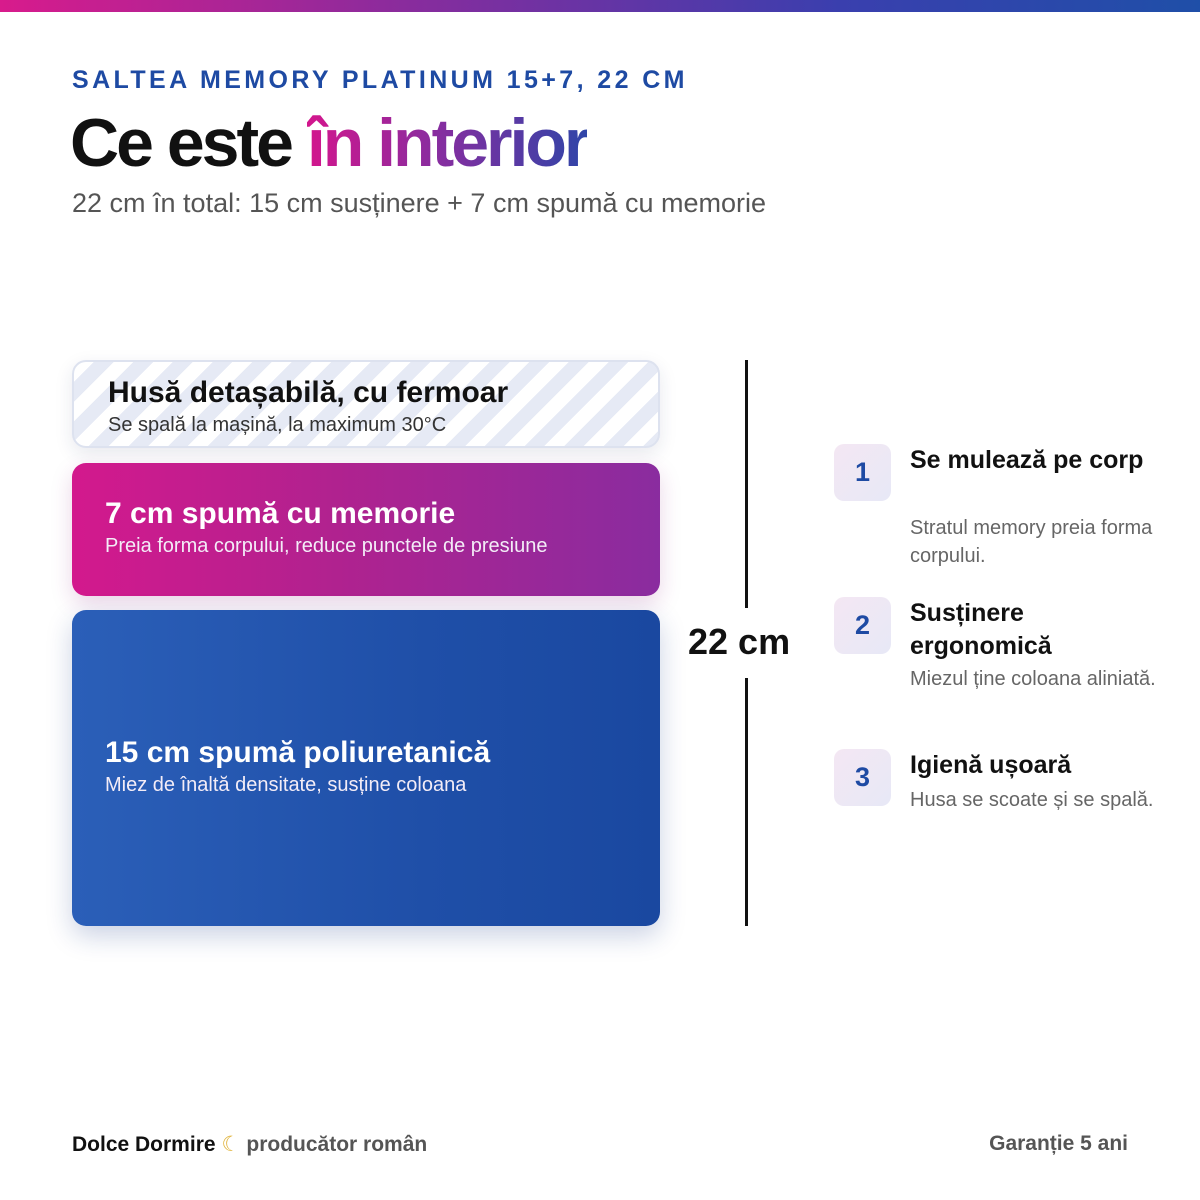 The height and width of the screenshot is (1200, 1200). What do you see at coordinates (746, 484) in the screenshot?
I see `height-measure-line-top` at bounding box center [746, 484].